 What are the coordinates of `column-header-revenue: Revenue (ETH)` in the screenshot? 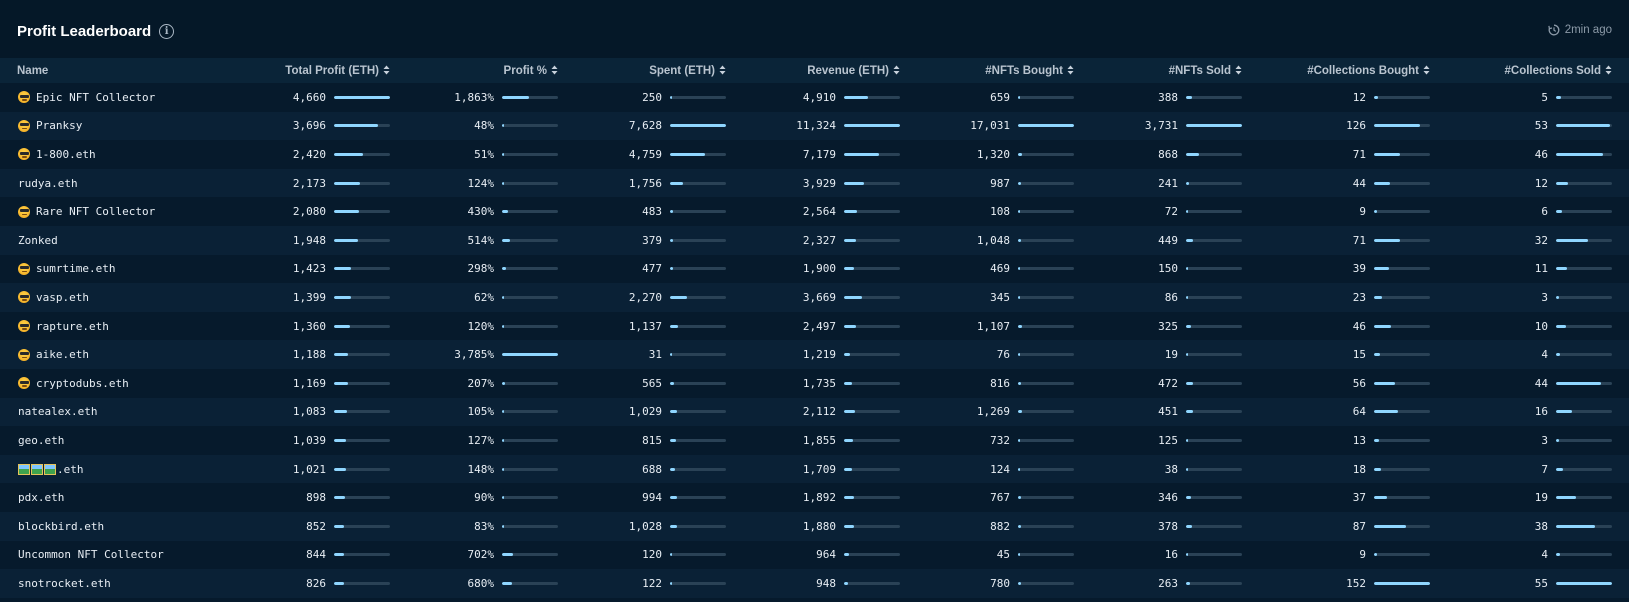 It's located at (825, 70).